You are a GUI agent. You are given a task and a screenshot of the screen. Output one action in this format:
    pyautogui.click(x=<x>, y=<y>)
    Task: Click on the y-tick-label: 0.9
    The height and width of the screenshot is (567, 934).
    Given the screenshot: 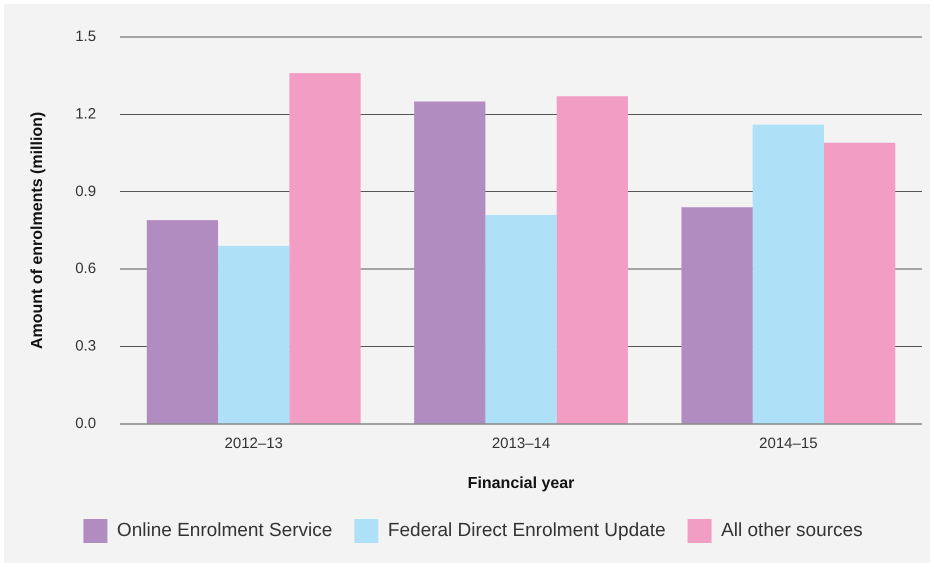 What is the action you would take?
    pyautogui.click(x=85, y=191)
    